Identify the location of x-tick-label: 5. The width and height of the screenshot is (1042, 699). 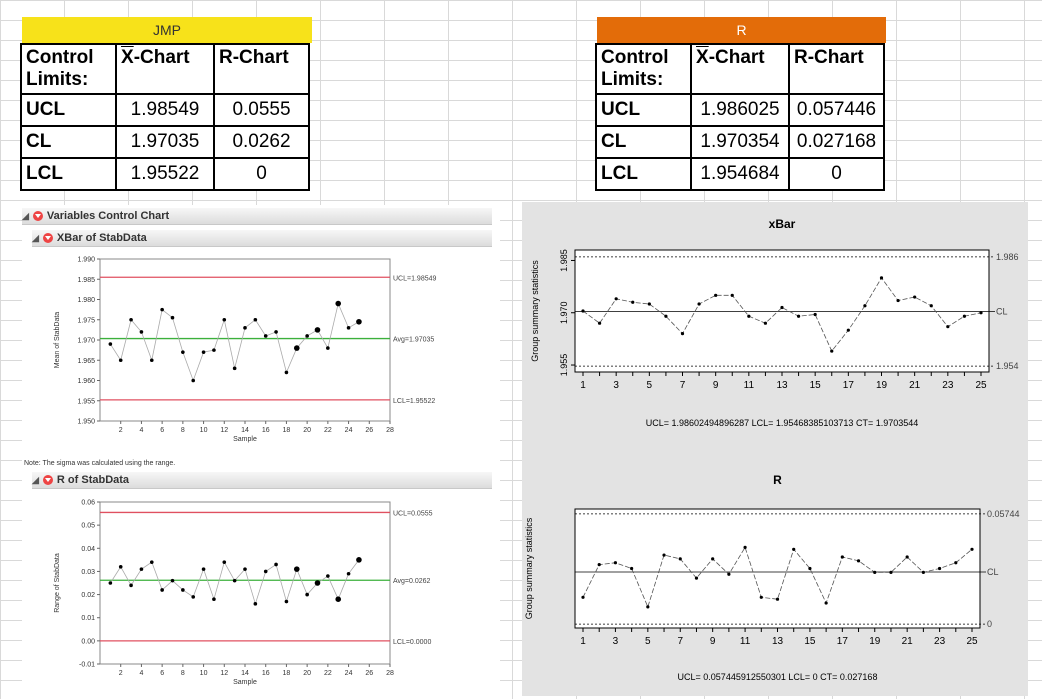
(650, 385).